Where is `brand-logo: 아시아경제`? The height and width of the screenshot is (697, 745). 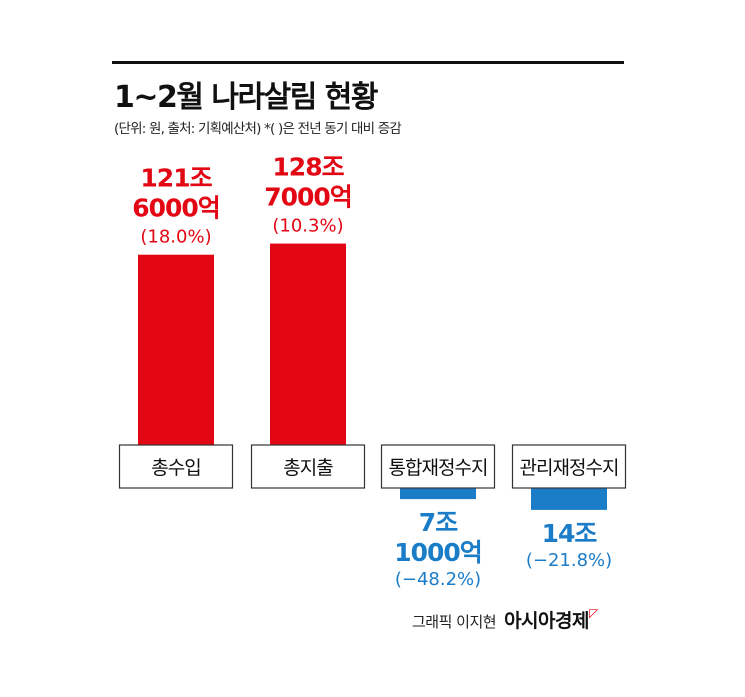
brand-logo: 아시아경제 is located at coordinates (546, 621).